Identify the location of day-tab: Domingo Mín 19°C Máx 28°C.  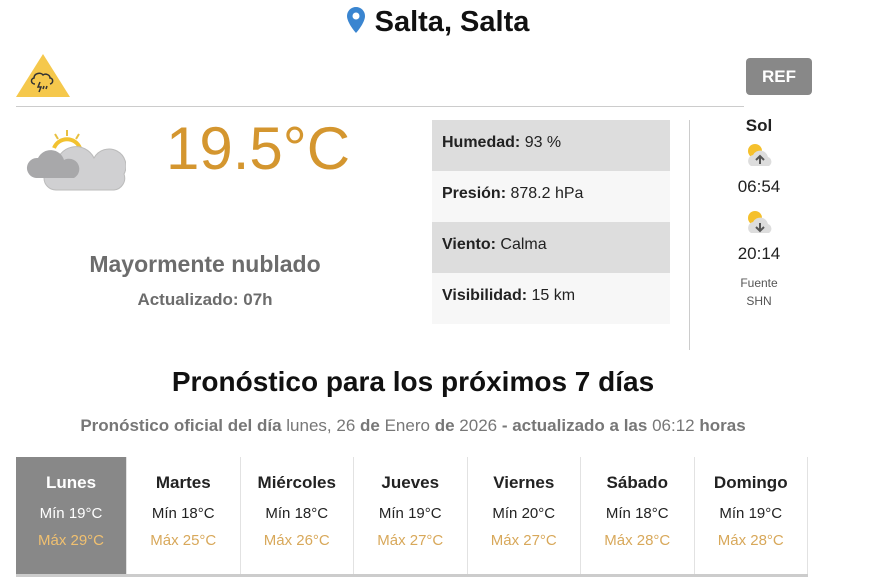
(751, 515).